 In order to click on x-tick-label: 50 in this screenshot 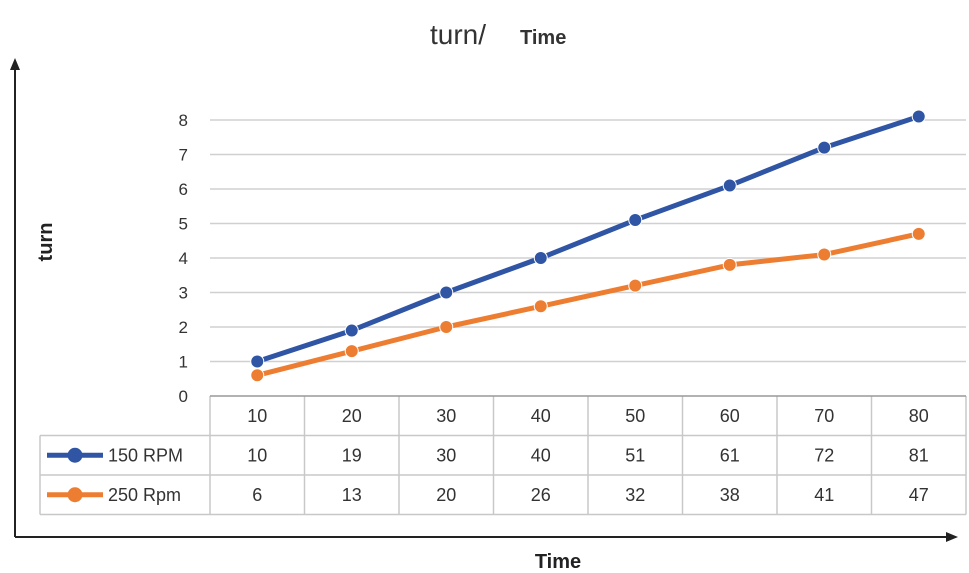, I will do `click(635, 416)`.